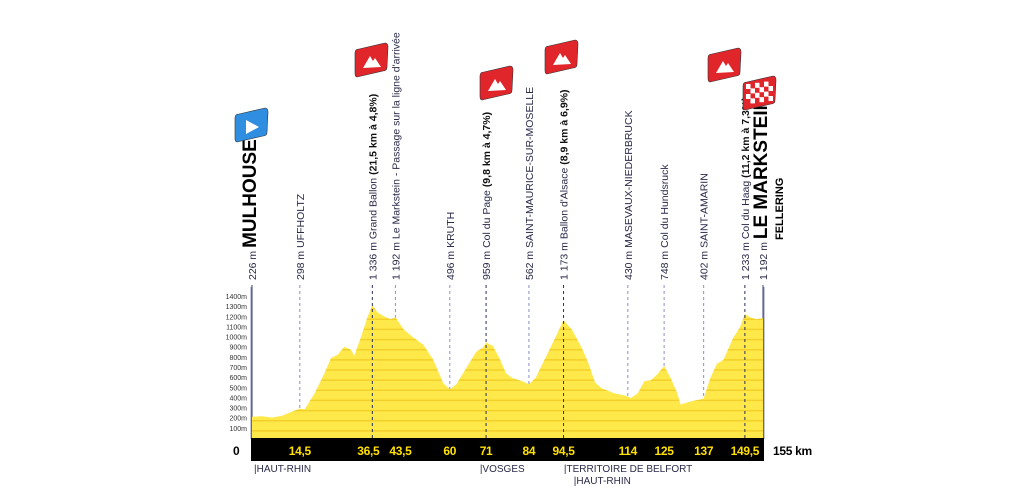 The image size is (1009, 500). I want to click on waypoint-label: 562 m SAINT-MAURICE-SUR-MOSELLE, so click(530, 183).